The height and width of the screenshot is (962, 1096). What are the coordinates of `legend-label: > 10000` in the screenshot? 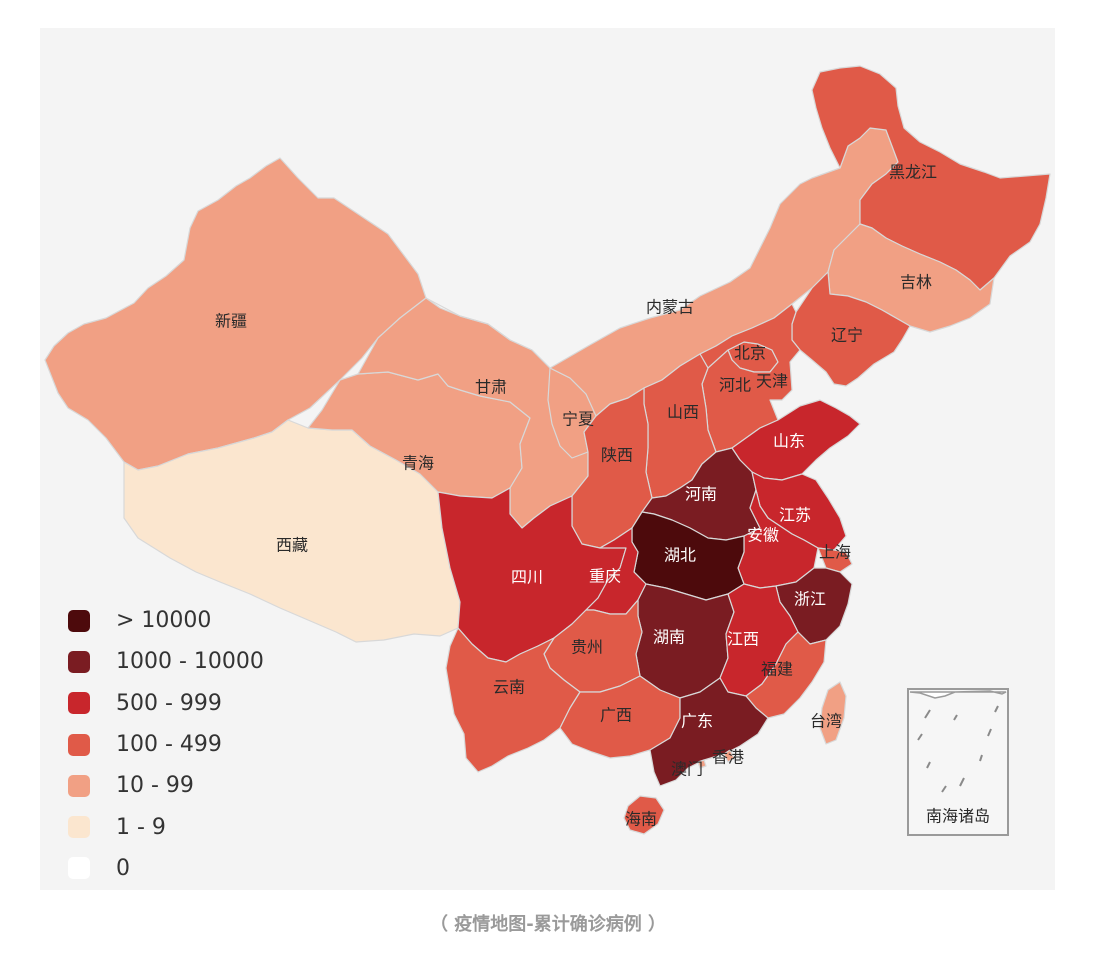 It's located at (164, 621).